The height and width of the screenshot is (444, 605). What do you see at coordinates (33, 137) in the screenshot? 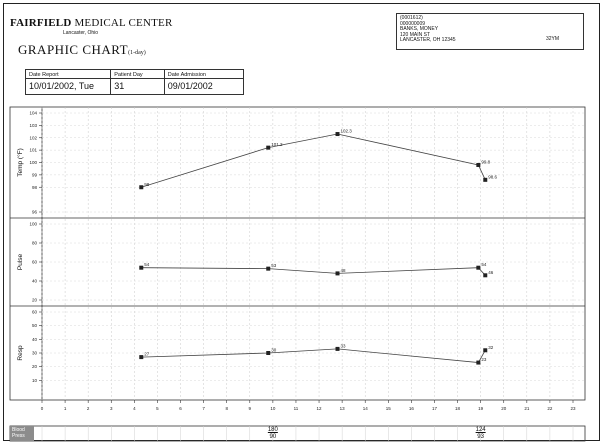
I see `y-tick-label: 102` at bounding box center [33, 137].